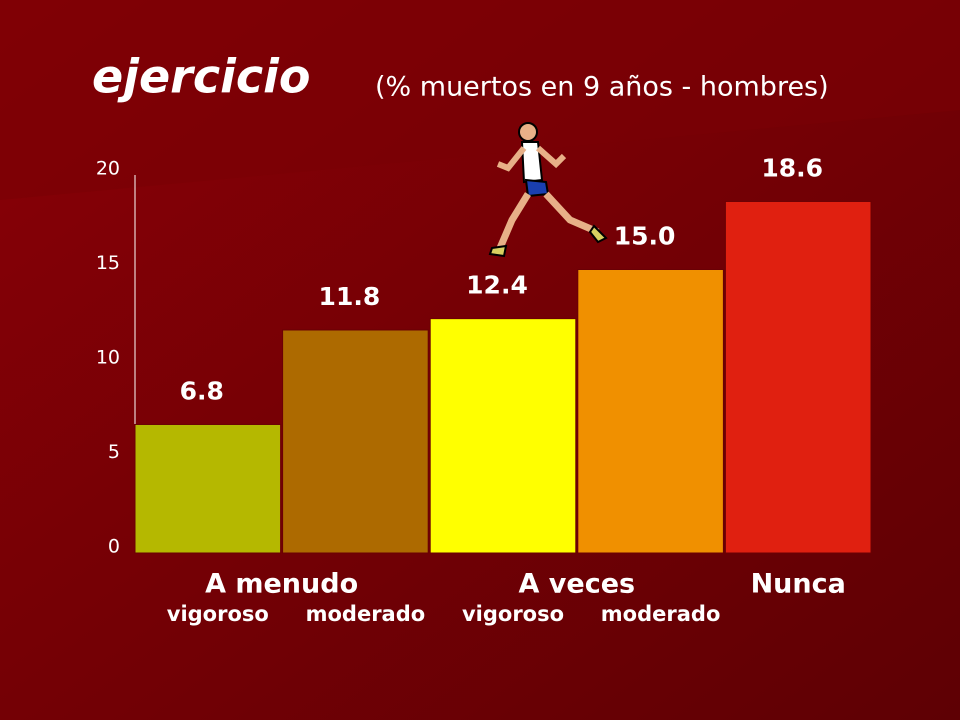  I want to click on chart-title: ejercicio, so click(201, 77).